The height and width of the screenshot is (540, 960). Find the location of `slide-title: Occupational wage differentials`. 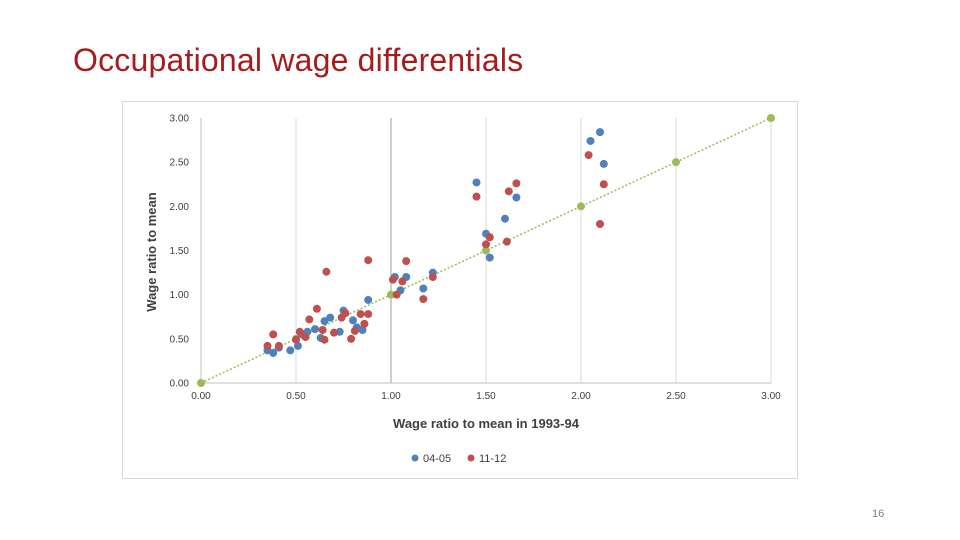

slide-title: Occupational wage differentials is located at coordinates (298, 60).